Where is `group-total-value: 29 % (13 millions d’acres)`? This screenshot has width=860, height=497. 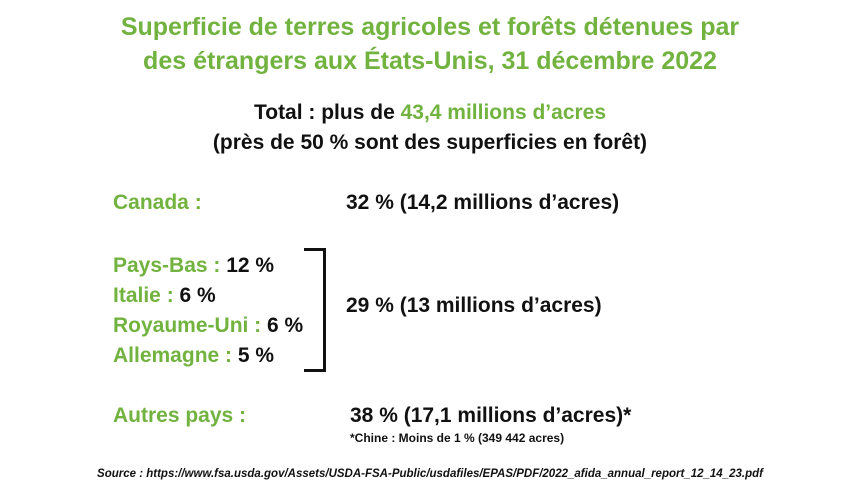 group-total-value: 29 % (13 millions d’acres) is located at coordinates (474, 305).